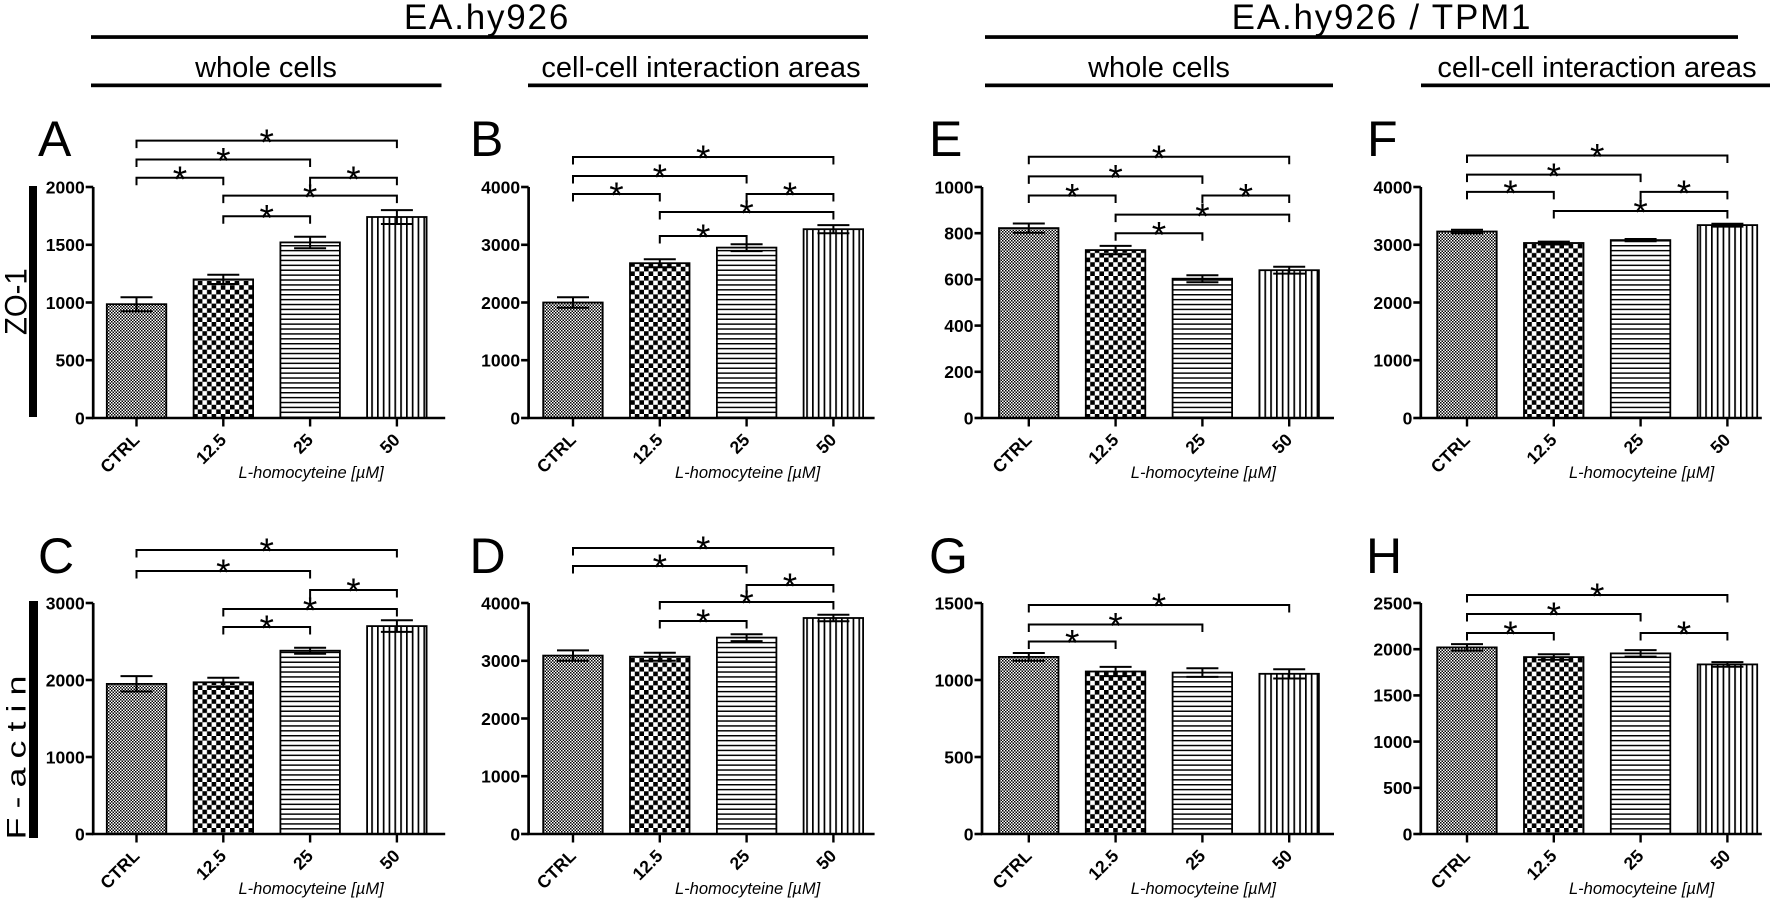 The height and width of the screenshot is (906, 1772). I want to click on svg-text: 2500, so click(1392, 603).